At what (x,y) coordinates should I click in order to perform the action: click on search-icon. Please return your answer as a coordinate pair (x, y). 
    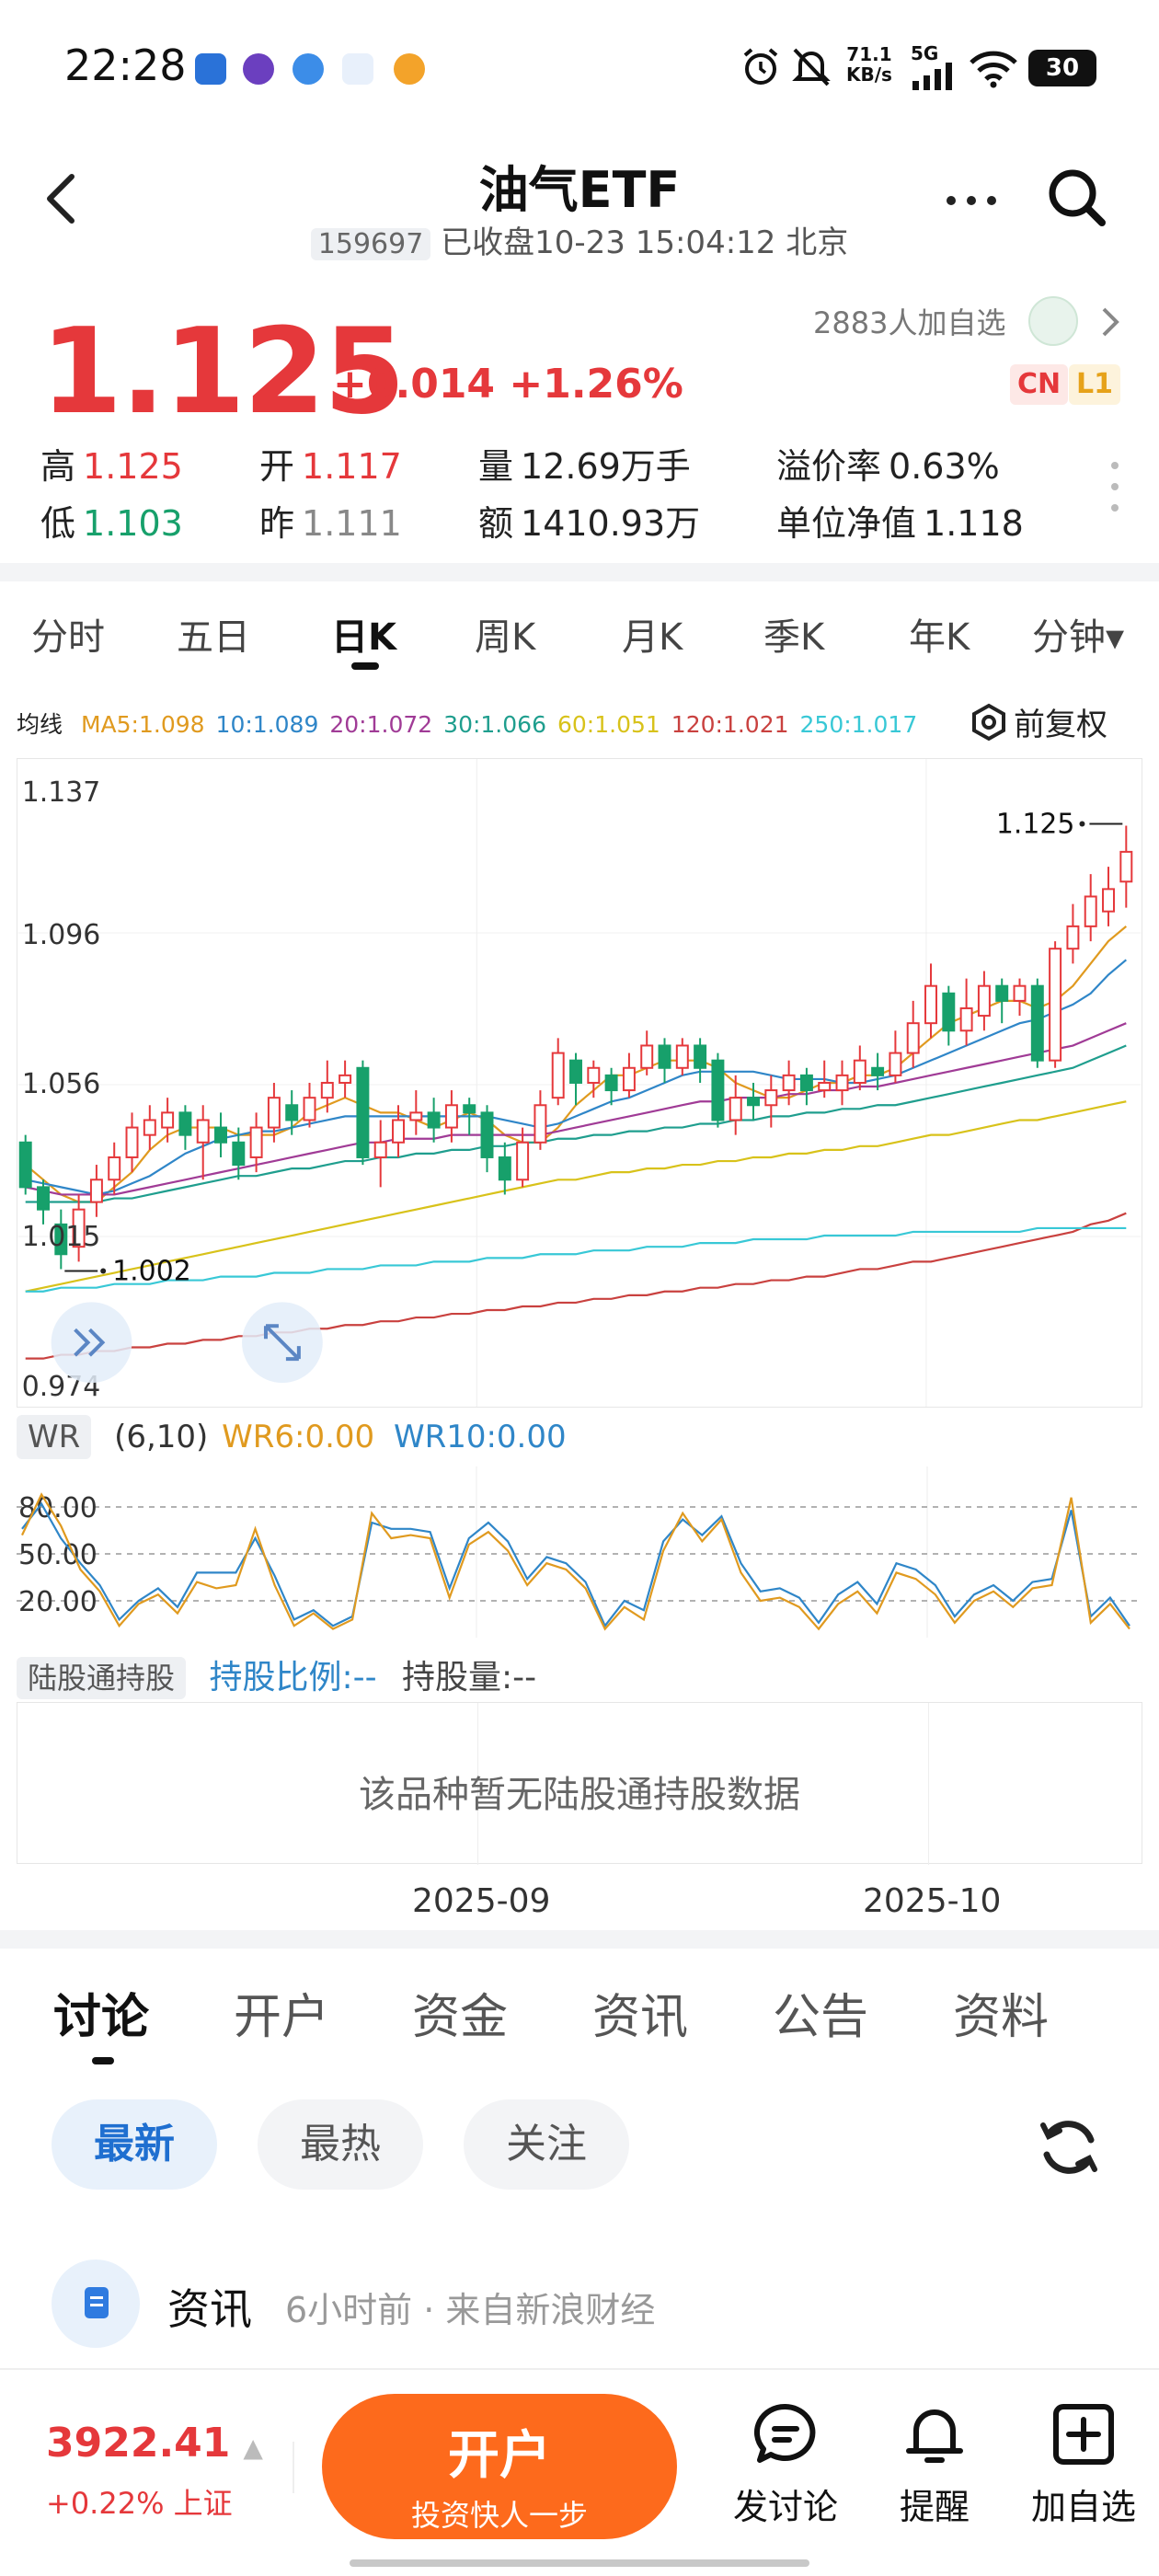
    Looking at the image, I should click on (1077, 198).